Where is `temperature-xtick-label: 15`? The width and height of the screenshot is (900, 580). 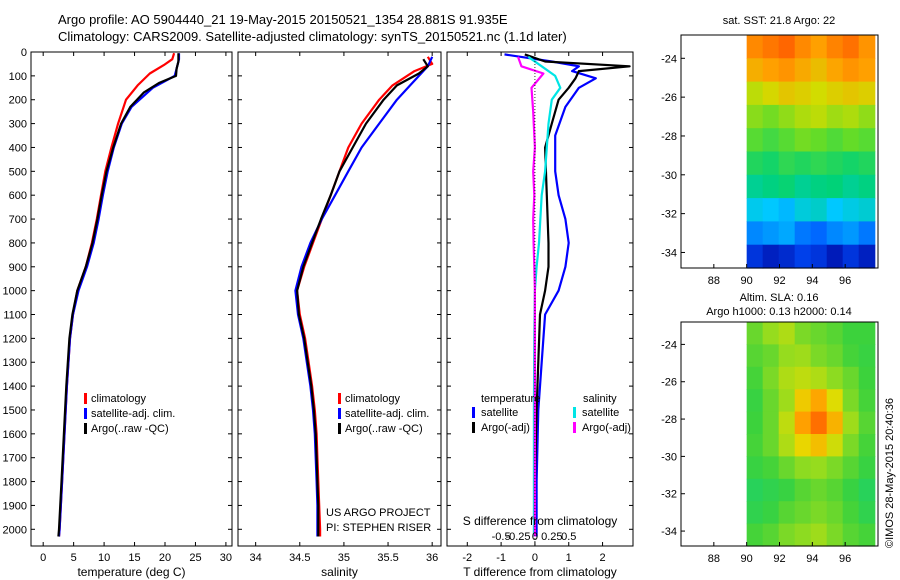
temperature-xtick-label: 15 is located at coordinates (134, 558).